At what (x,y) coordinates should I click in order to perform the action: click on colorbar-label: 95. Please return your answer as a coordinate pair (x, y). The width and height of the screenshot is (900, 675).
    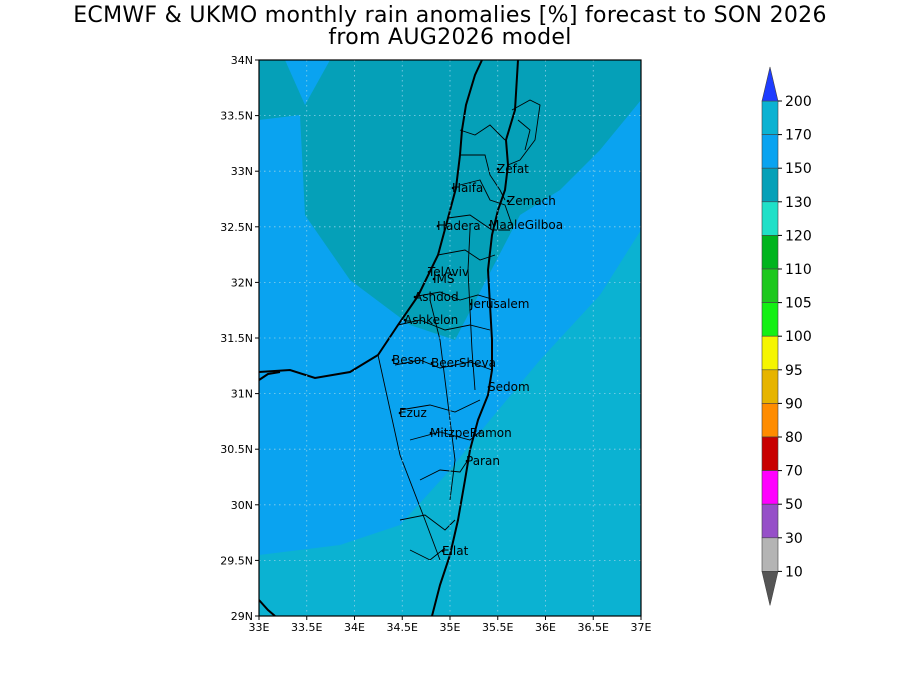
    Looking at the image, I should click on (794, 371).